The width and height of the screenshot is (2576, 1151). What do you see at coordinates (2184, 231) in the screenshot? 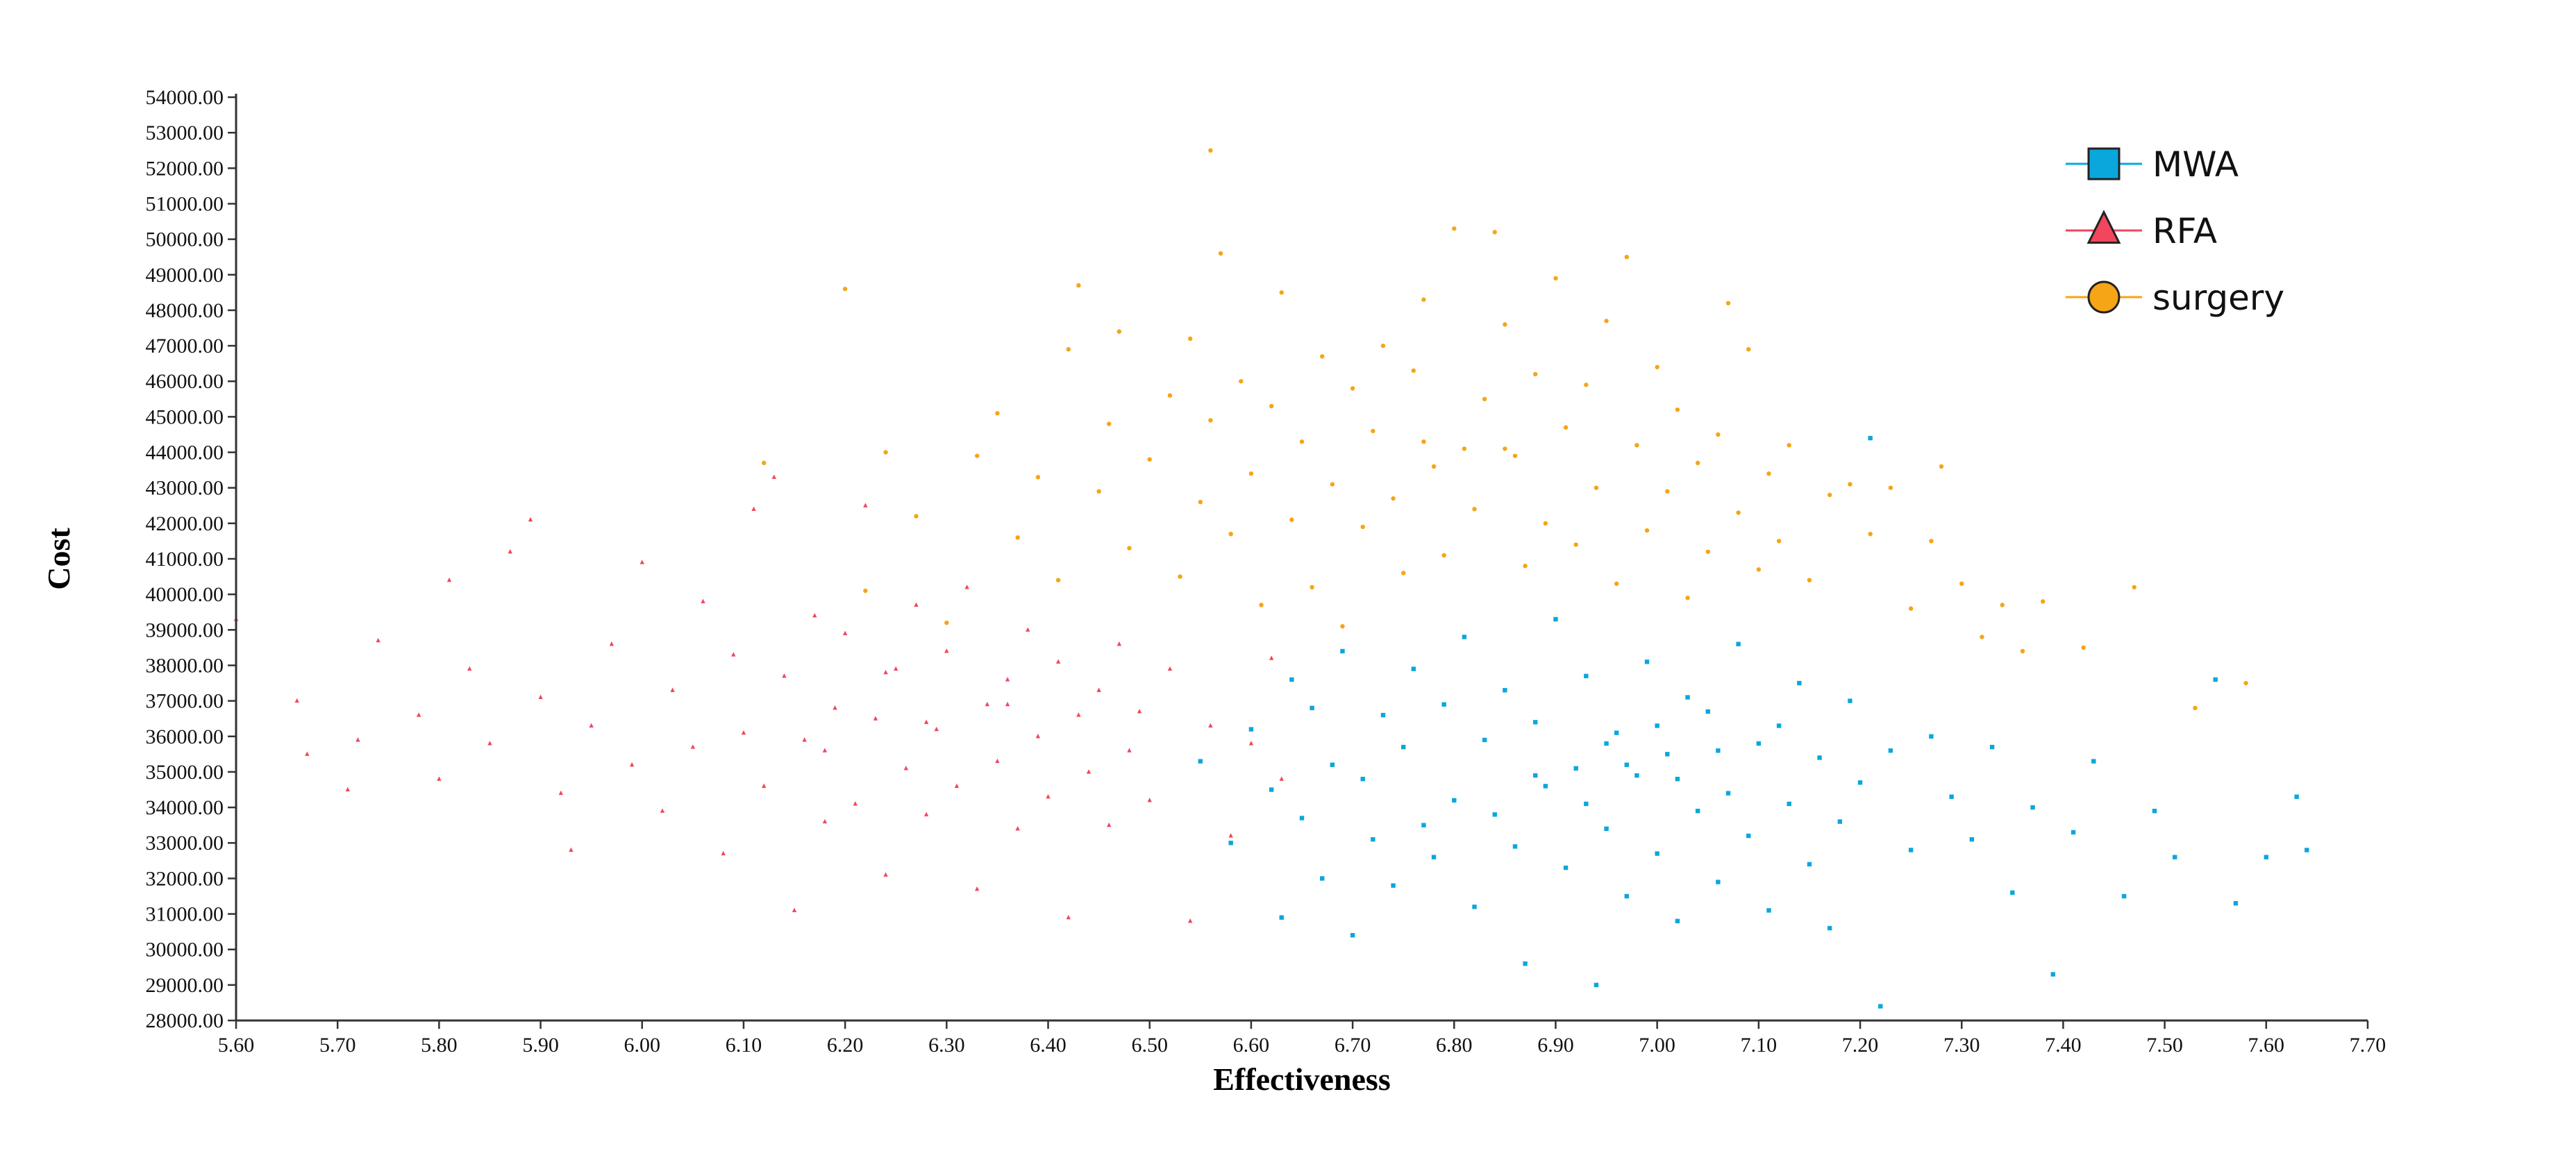
I see `legend-label: RFA` at bounding box center [2184, 231].